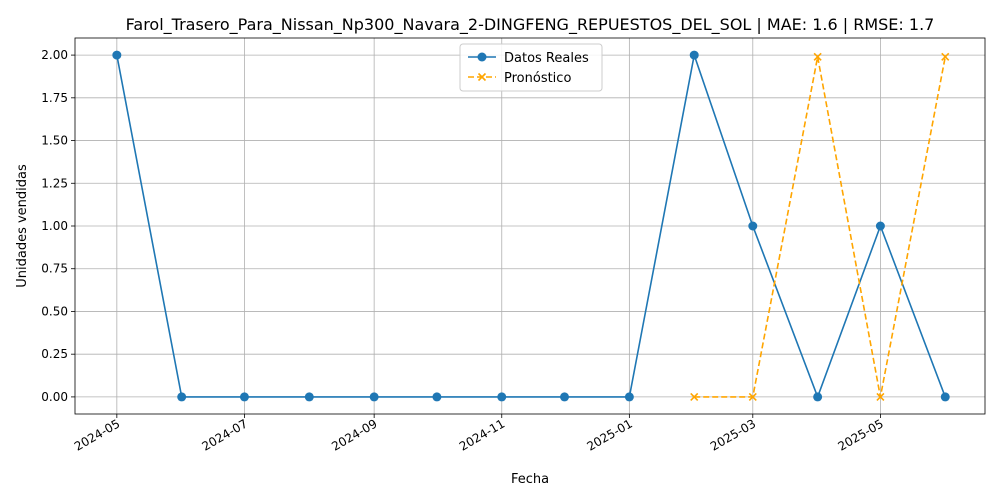 The image size is (1000, 500). What do you see at coordinates (860, 434) in the screenshot?
I see `x-tick-label: 2025-05` at bounding box center [860, 434].